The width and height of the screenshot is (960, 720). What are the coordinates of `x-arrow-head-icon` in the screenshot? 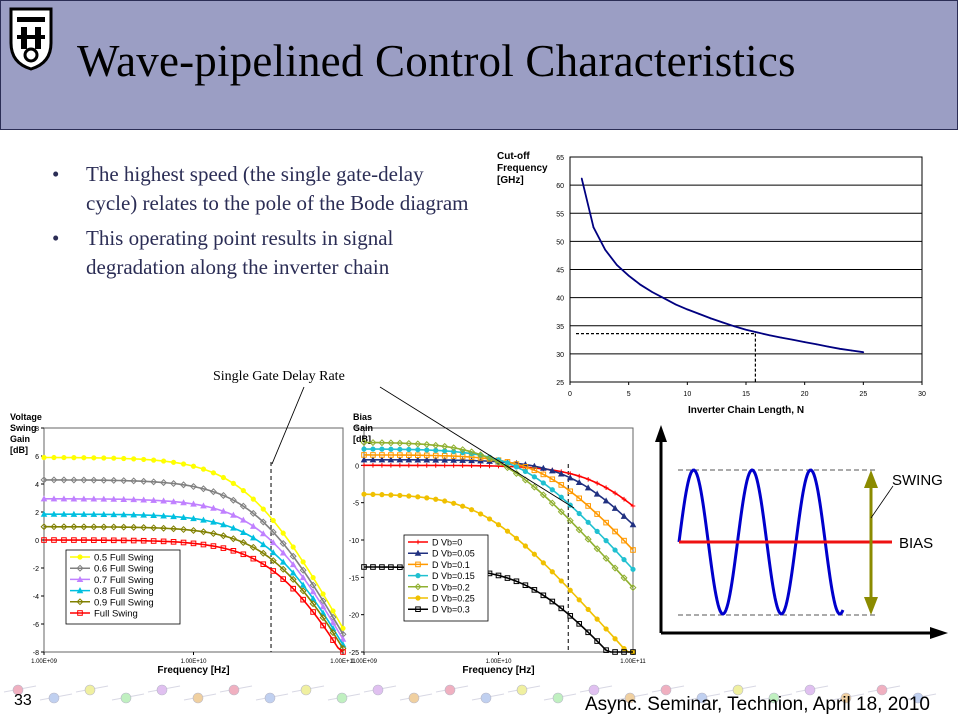 It's located at (939, 633).